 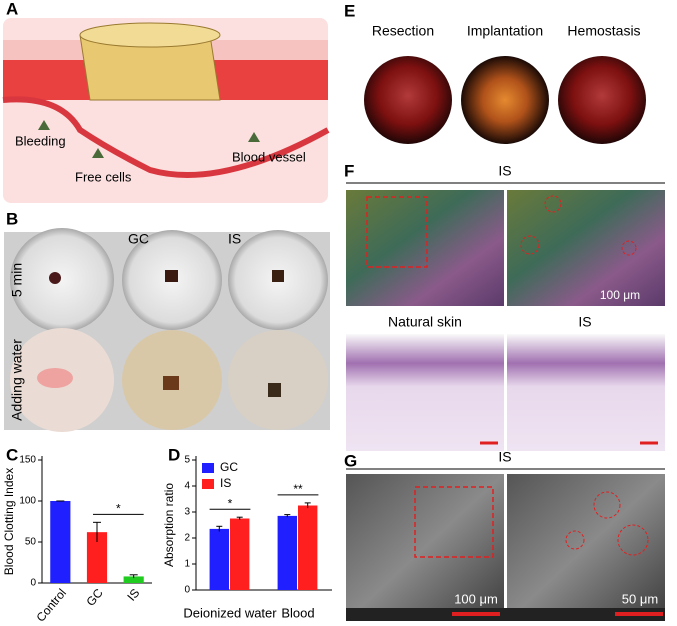 I want to click on x-tick-label: GC, so click(x=94, y=597).